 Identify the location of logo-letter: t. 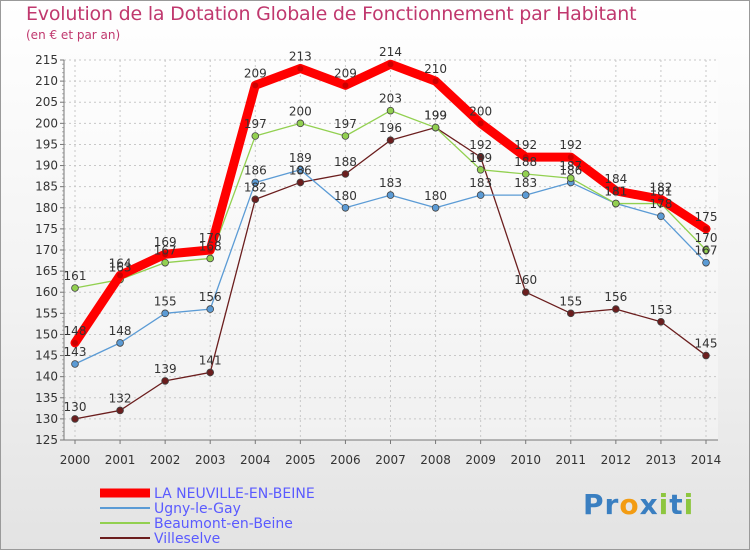
(676, 504).